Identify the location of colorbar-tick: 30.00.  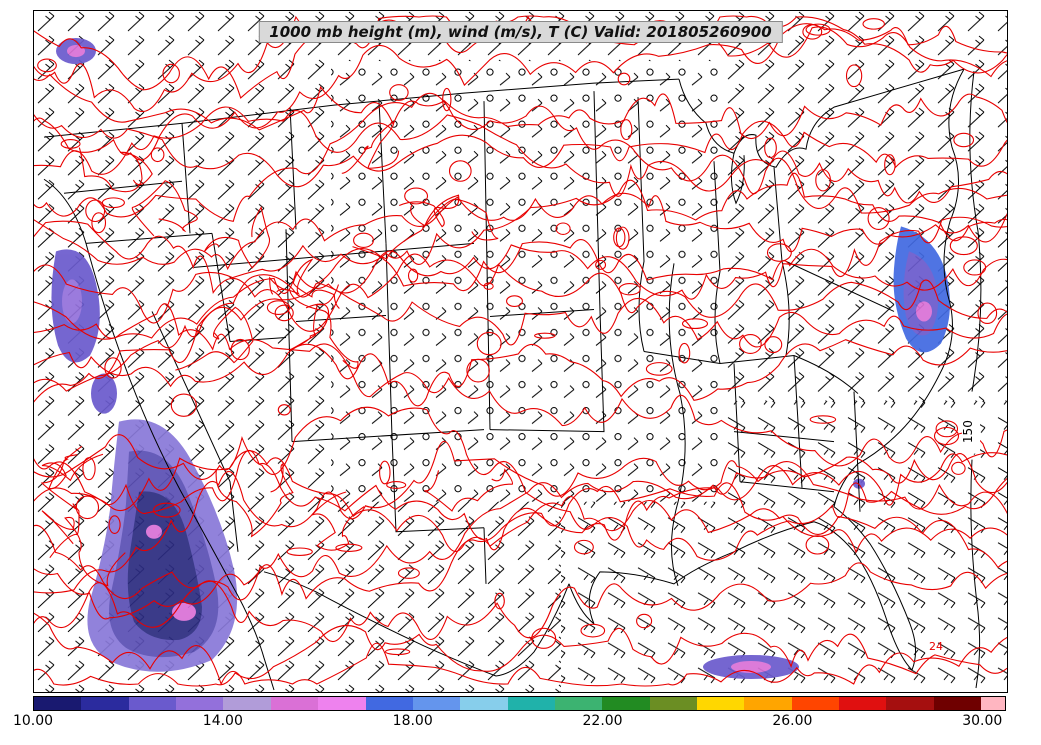
(982, 721).